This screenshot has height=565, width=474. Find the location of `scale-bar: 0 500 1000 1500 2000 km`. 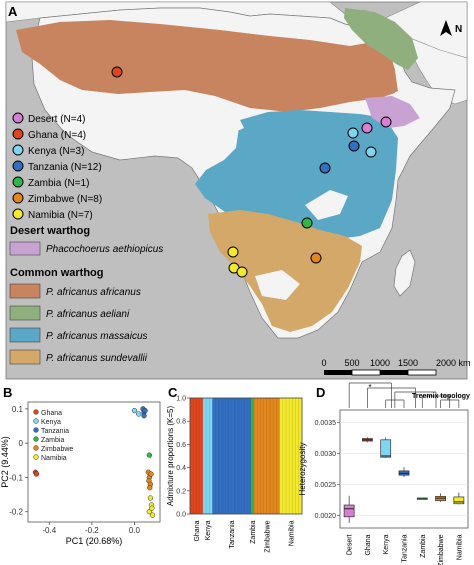

scale-bar: 0 500 1000 1500 2000 km is located at coordinates (396, 367).